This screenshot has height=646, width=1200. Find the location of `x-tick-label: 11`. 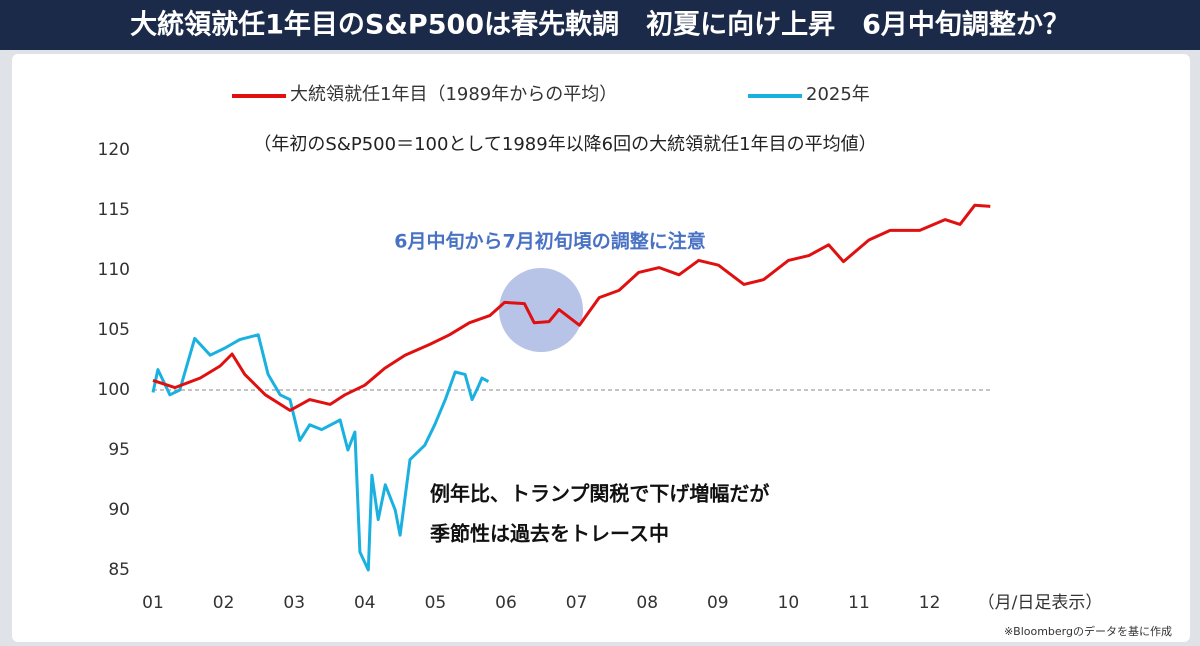

x-tick-label: 11 is located at coordinates (859, 603).